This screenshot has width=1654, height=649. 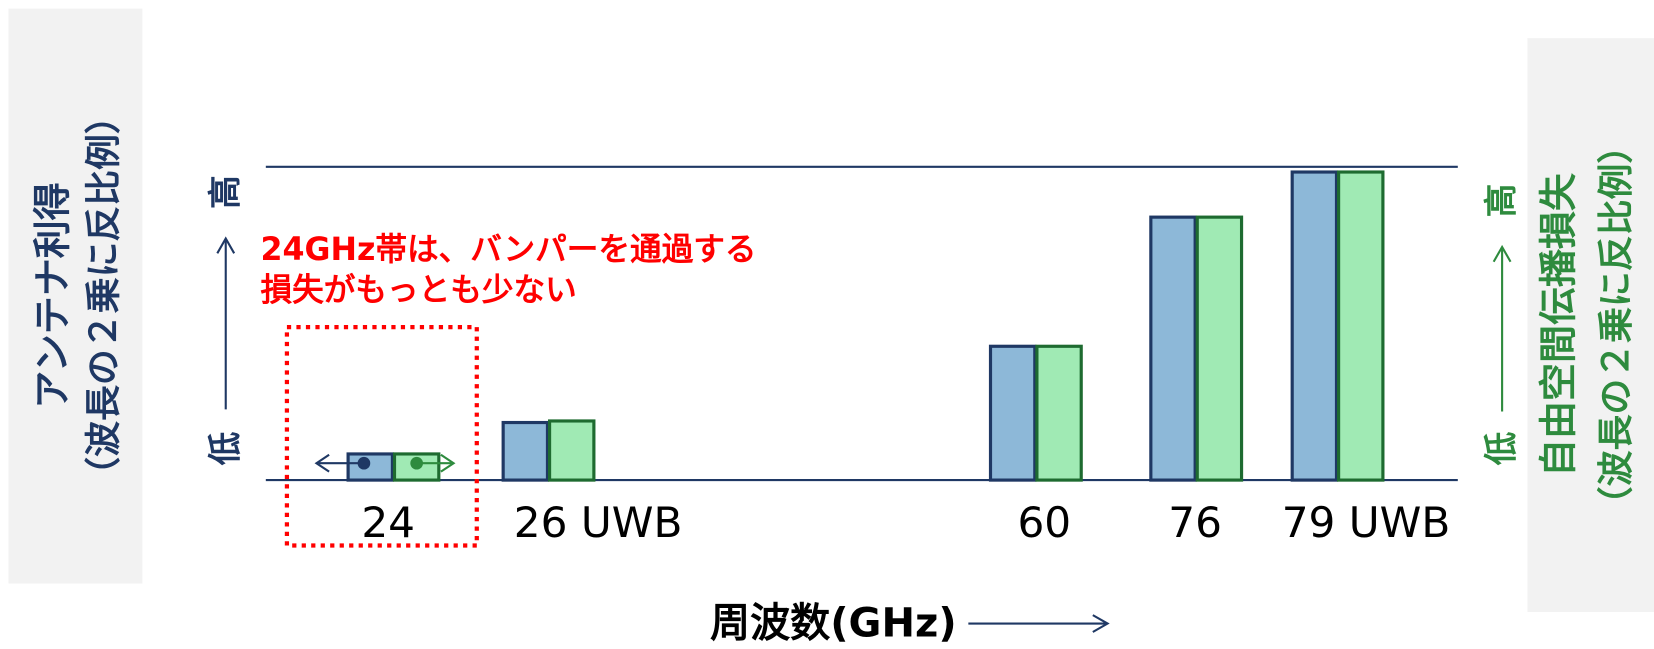 I want to click on left-high: 高, so click(x=224, y=192).